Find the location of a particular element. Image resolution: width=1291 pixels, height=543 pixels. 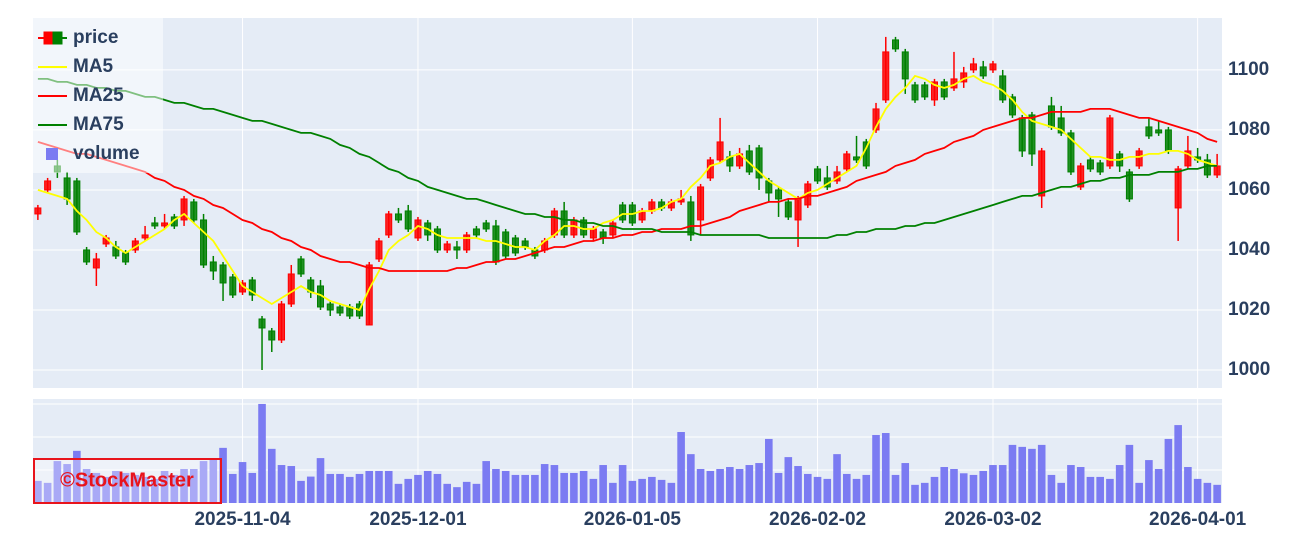

watermark-box is located at coordinates (127, 481).